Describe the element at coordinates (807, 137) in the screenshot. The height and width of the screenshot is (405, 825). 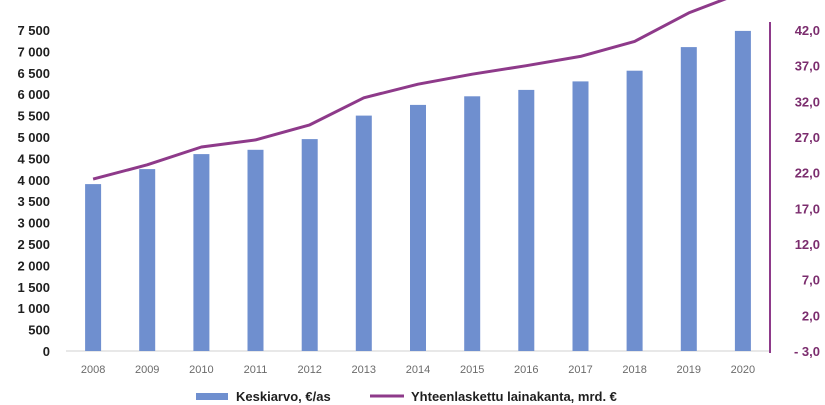
I see `right-tick-label: 27,0` at that location.